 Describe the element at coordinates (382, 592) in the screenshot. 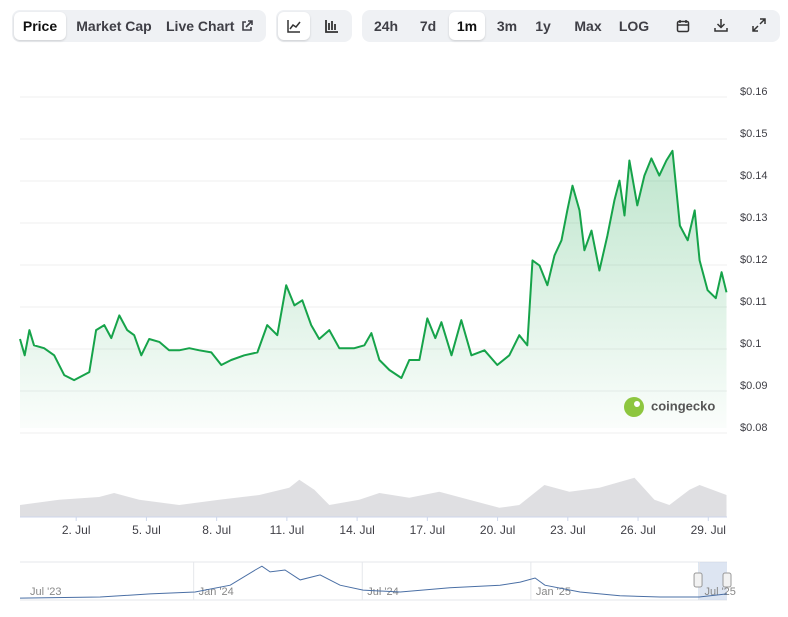

I see `navigator-label: Jul '24` at that location.